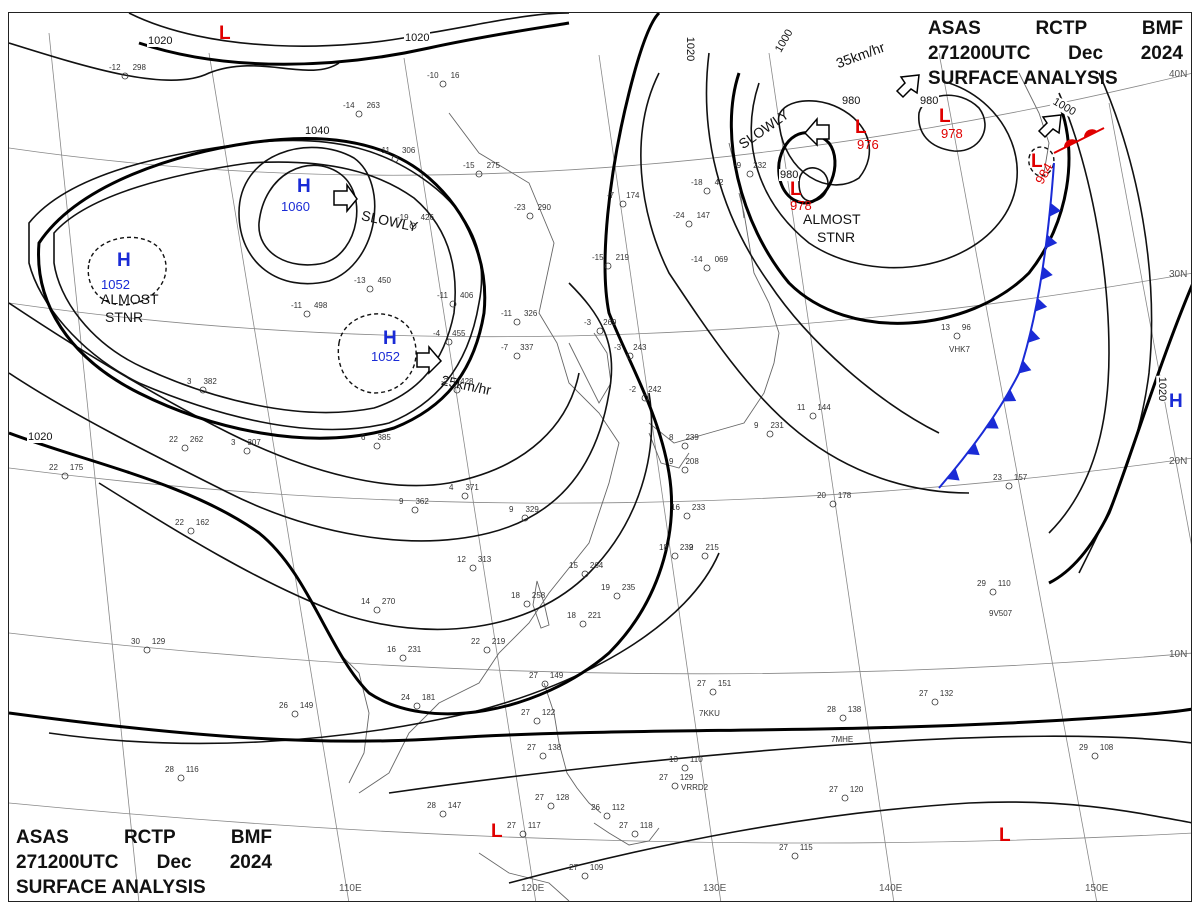 The width and height of the screenshot is (1200, 919). What do you see at coordinates (572, 748) in the screenshot?
I see `coast-luzon` at bounding box center [572, 748].